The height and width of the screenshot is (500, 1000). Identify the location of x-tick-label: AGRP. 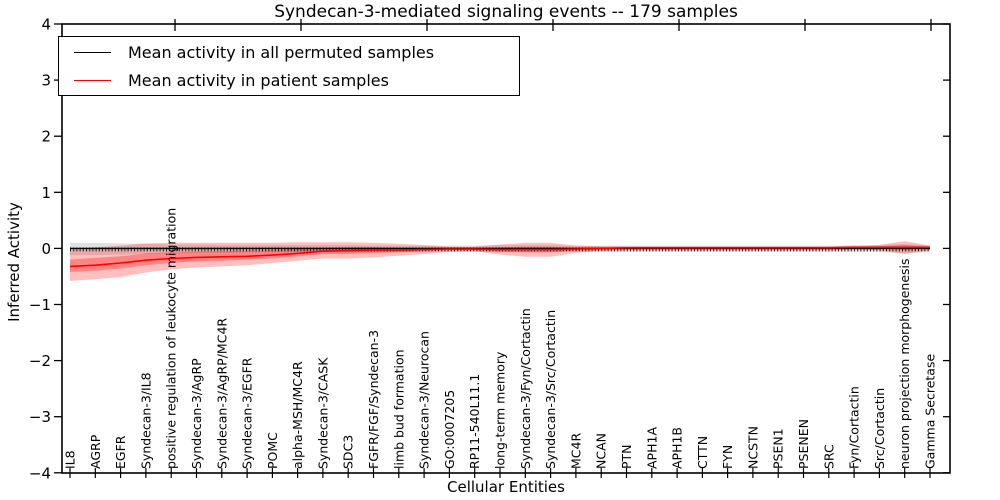
(95, 451).